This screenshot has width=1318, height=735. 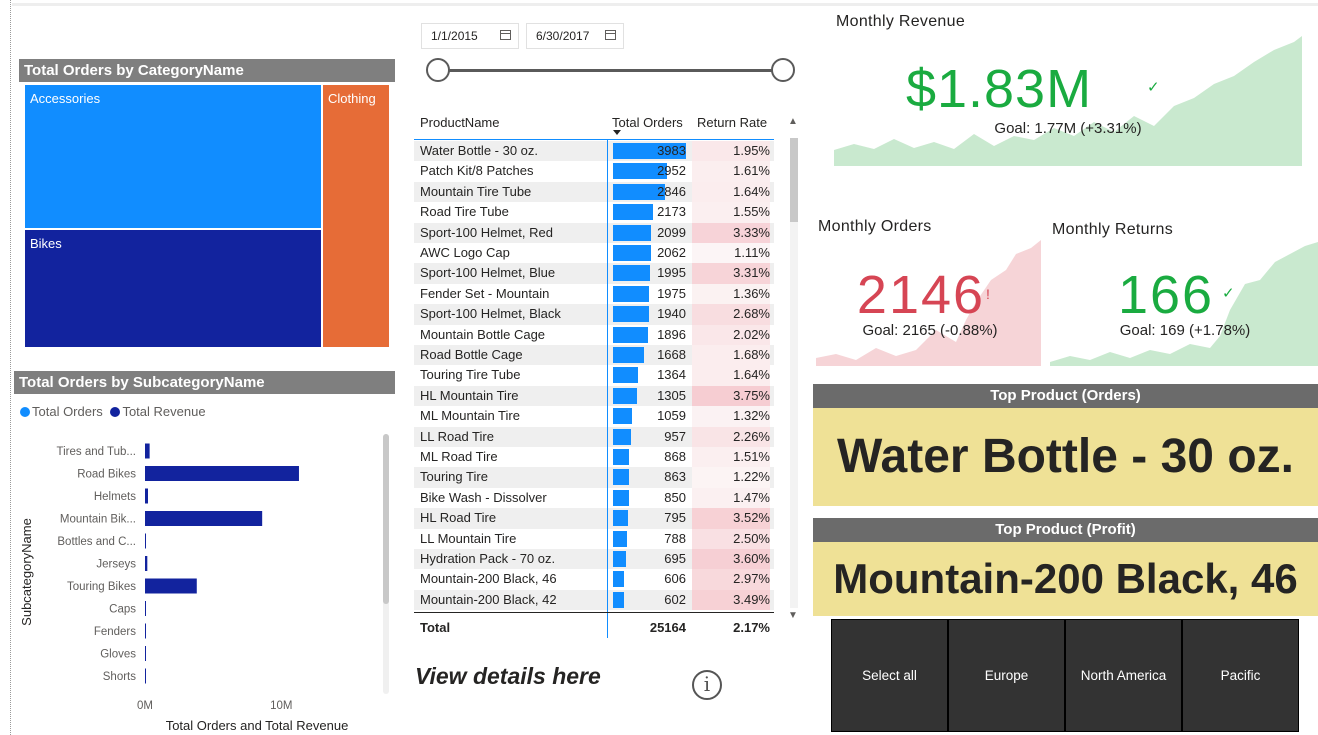 What do you see at coordinates (1240, 675) in the screenshot?
I see `region-button-pacific: Pacific` at bounding box center [1240, 675].